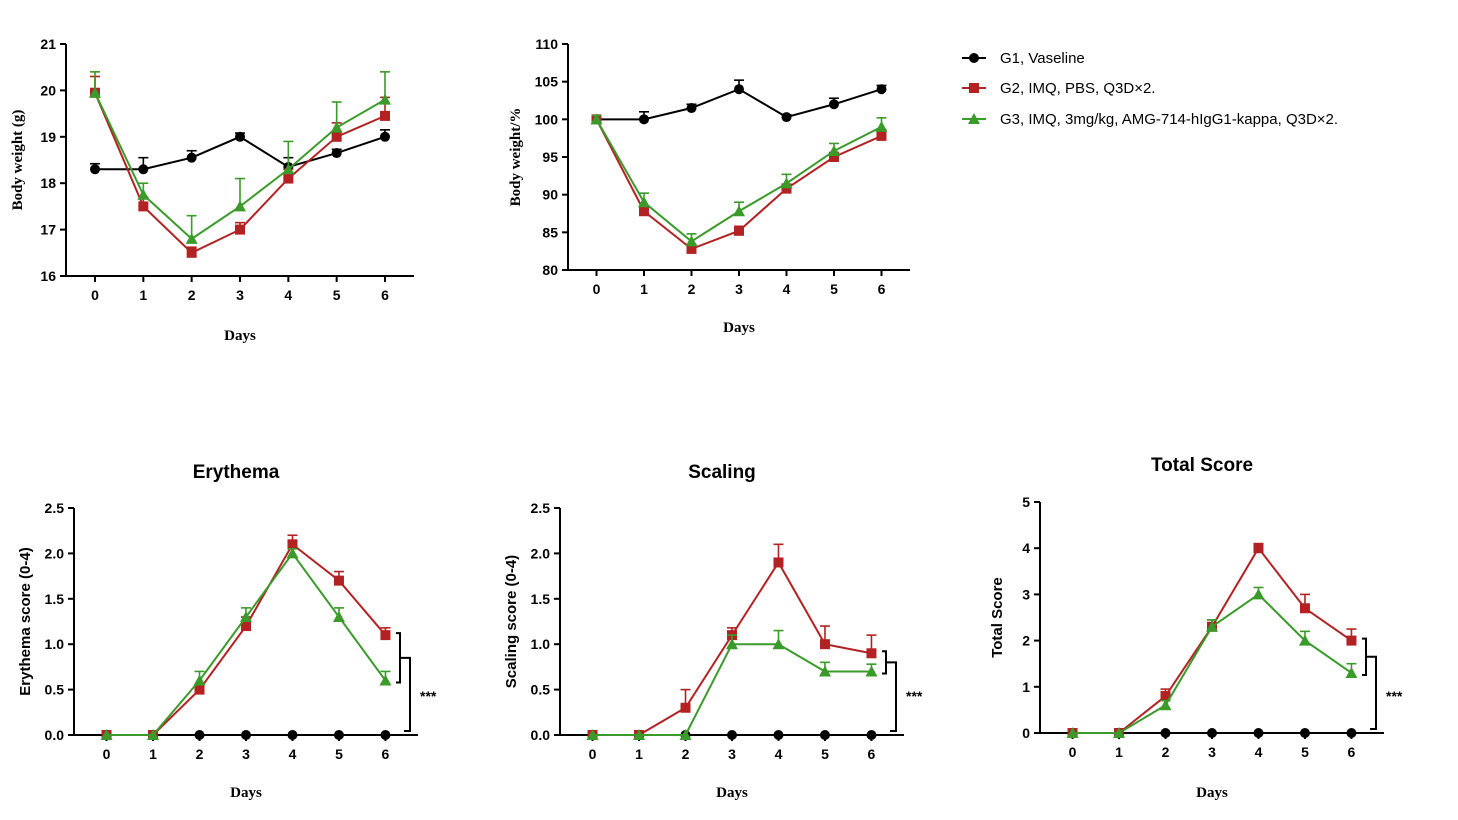  What do you see at coordinates (1042, 58) in the screenshot?
I see `legend-label-g1: G1, Vaseline` at bounding box center [1042, 58].